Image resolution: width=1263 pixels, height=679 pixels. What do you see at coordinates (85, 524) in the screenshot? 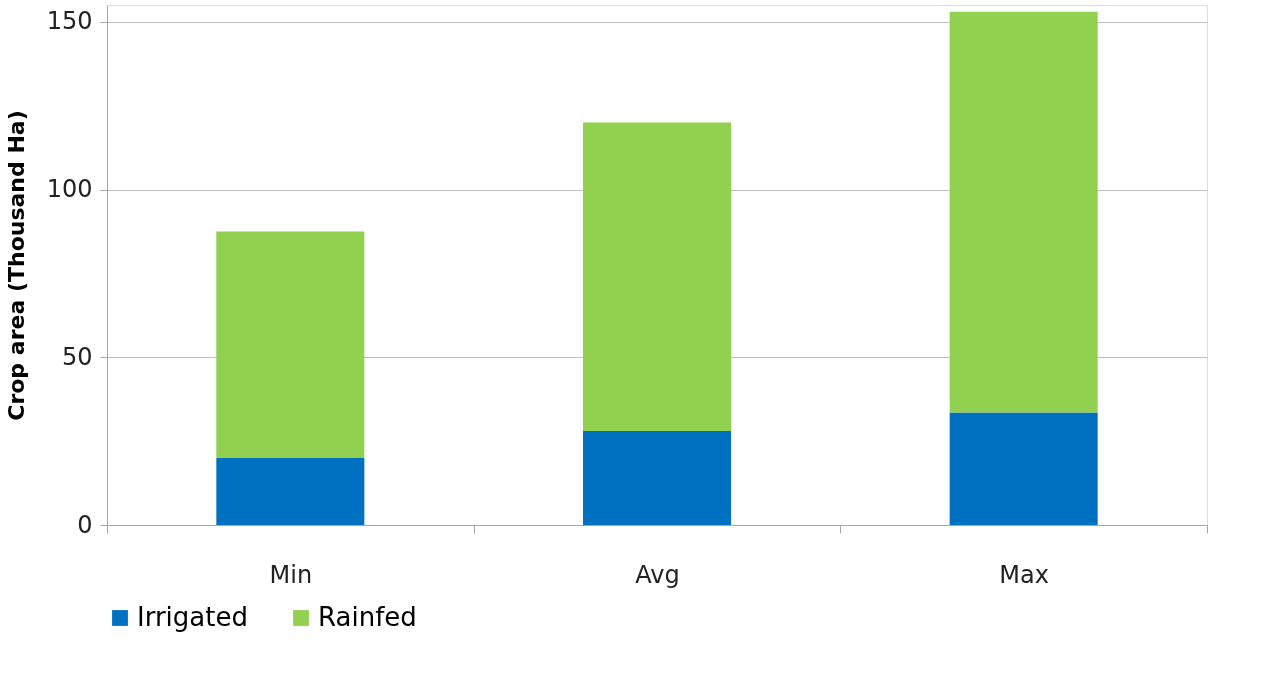
I see `y-tick-label: 0` at bounding box center [85, 524].